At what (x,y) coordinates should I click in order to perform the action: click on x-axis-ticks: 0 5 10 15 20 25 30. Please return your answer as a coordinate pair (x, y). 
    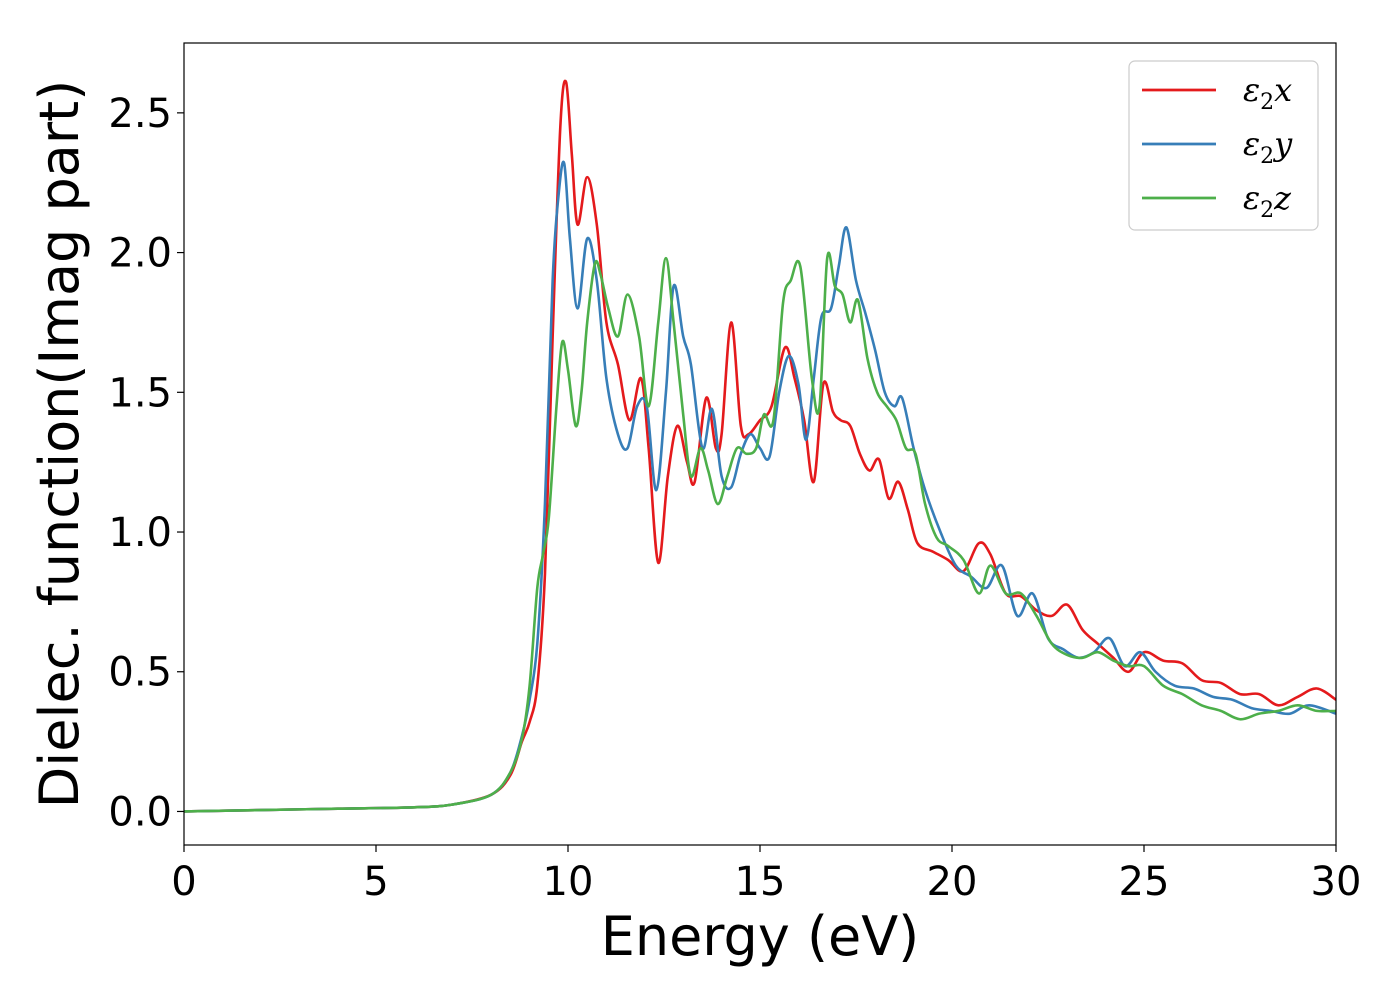
    Looking at the image, I should click on (766, 875).